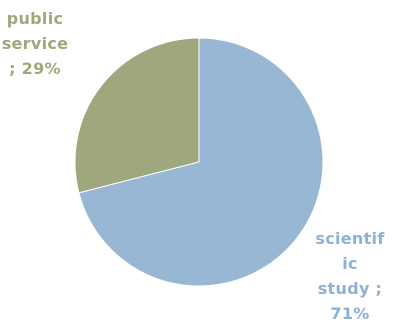 Image resolution: width=395 pixels, height=335 pixels. Describe the element at coordinates (350, 276) in the screenshot. I see `slice-label-scientific-study: scientif ic study ; 71%` at that location.